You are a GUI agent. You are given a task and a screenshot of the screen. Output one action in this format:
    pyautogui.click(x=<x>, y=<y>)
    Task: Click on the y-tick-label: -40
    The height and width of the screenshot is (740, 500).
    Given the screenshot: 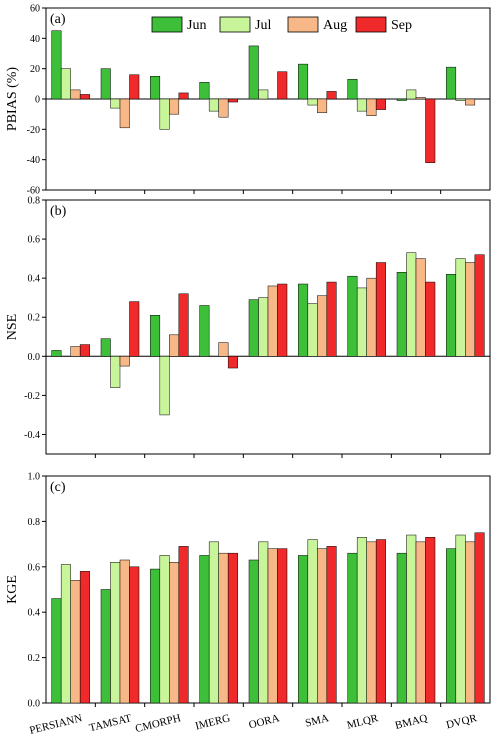 What is the action you would take?
    pyautogui.click(x=33, y=160)
    